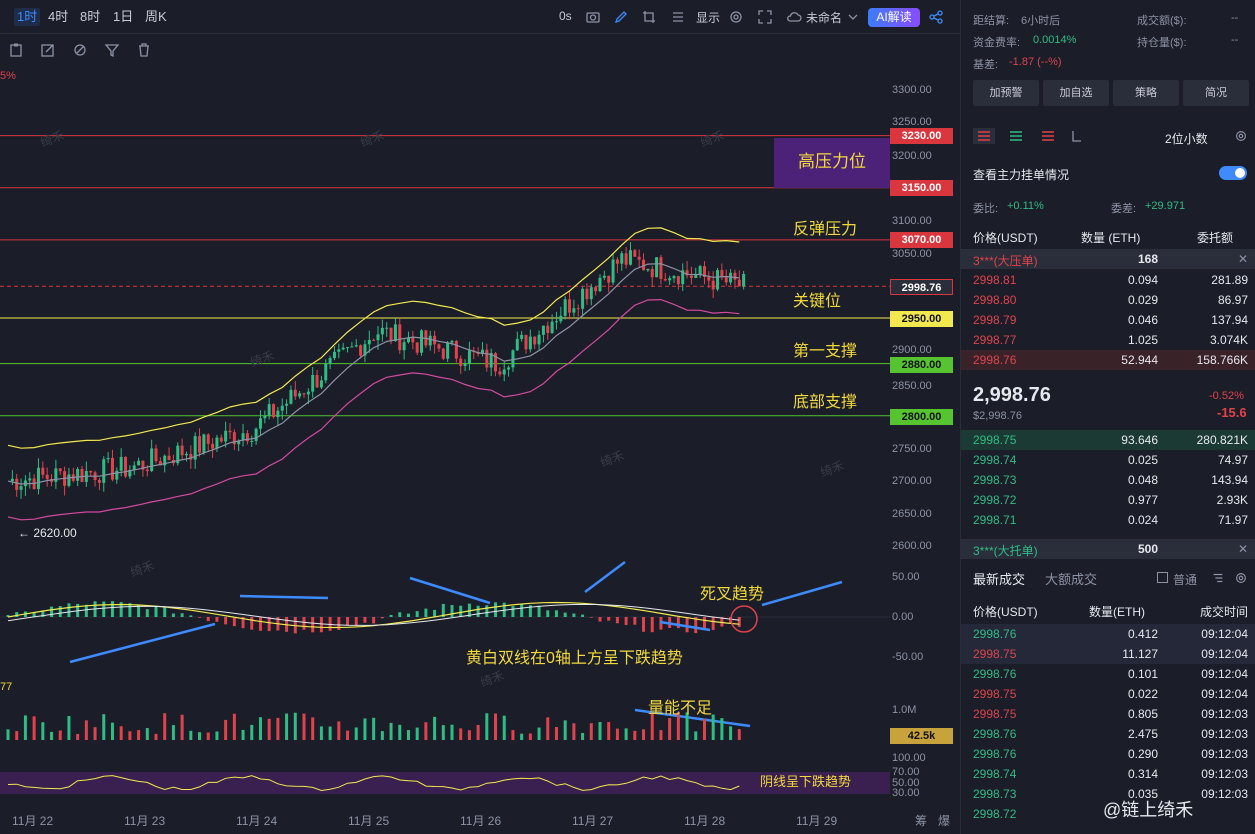 This screenshot has height=834, width=1255. I want to click on bid-row: 2998.71 0.024 71.97, so click(1108, 520).